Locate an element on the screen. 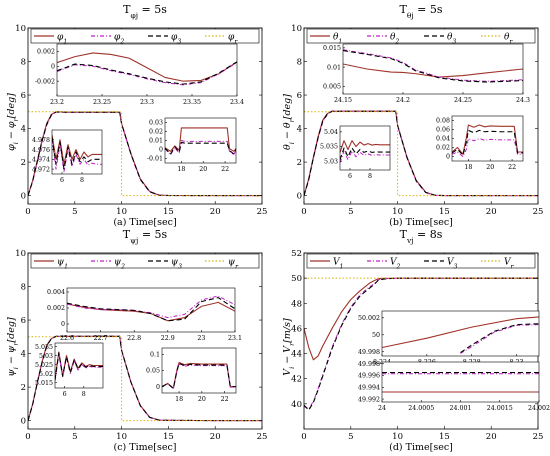  legend-entry-label: Vr is located at coordinates (509, 264).